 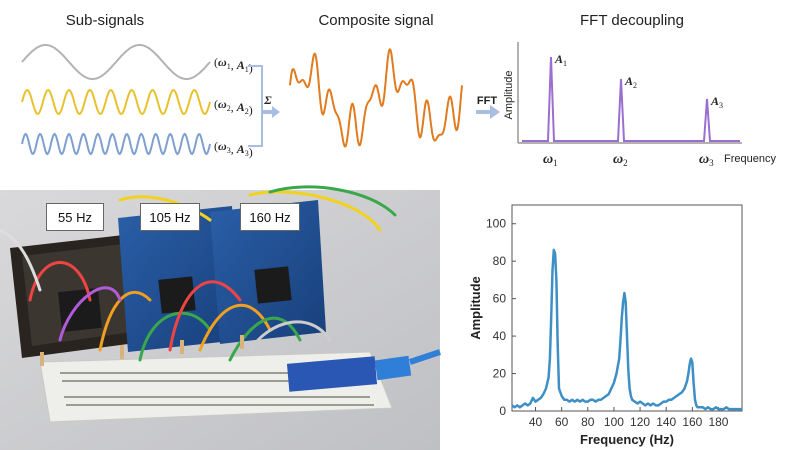 What do you see at coordinates (233, 65) in the screenshot?
I see `sub-signal-label-1: (ω1, A1)` at bounding box center [233, 65].